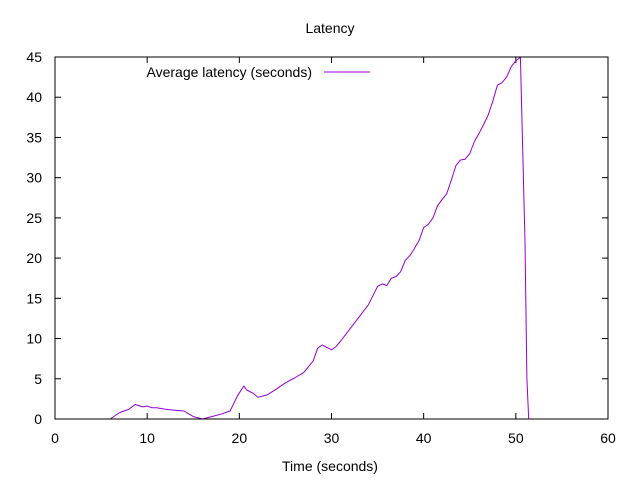  I want to click on y-tick-label: 20, so click(34, 258).